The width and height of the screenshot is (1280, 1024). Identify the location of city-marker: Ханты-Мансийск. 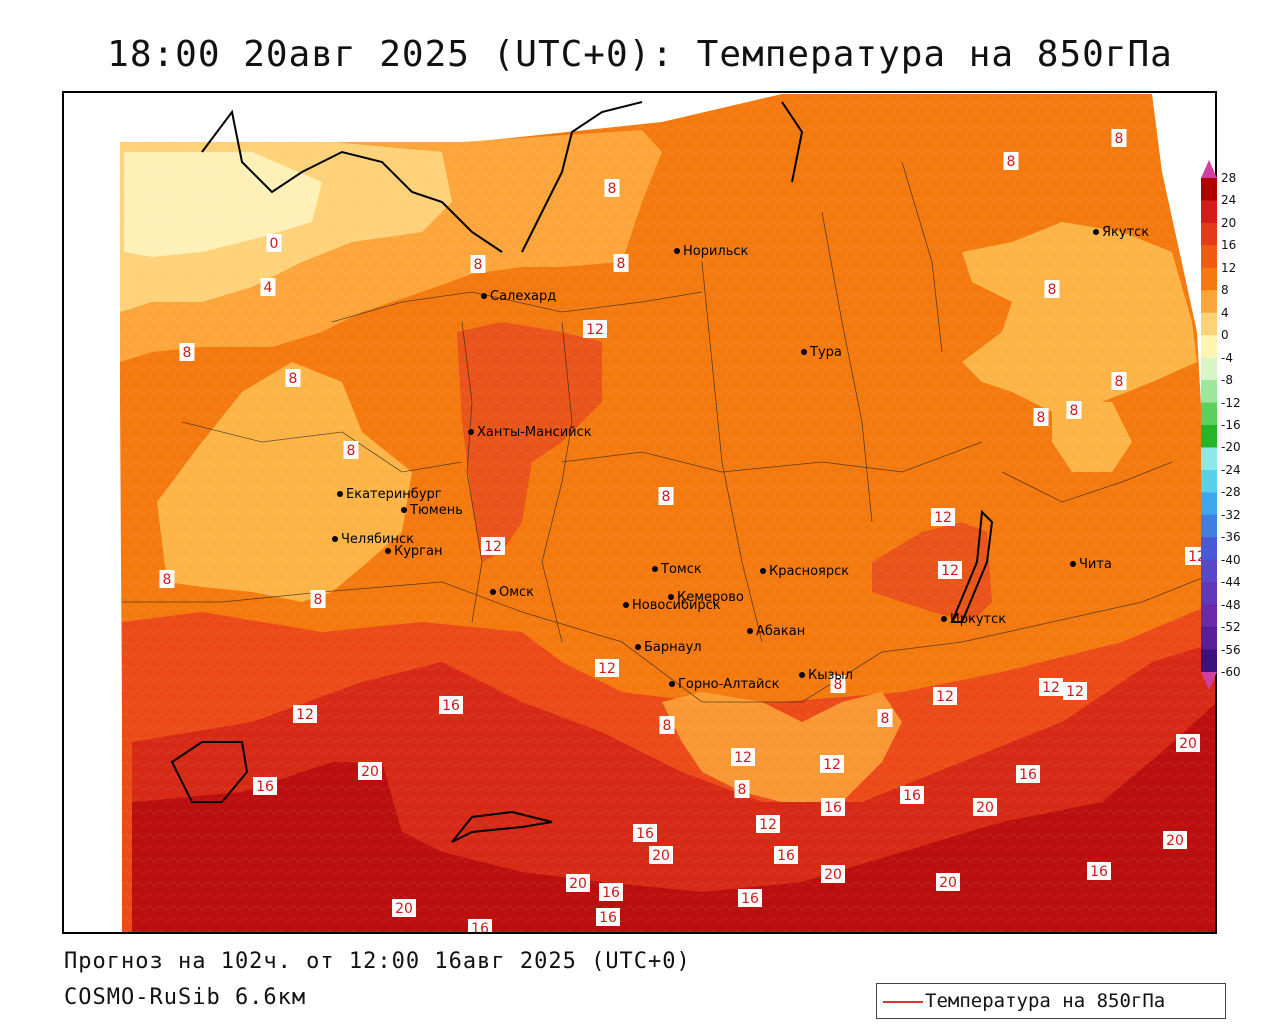
(530, 432).